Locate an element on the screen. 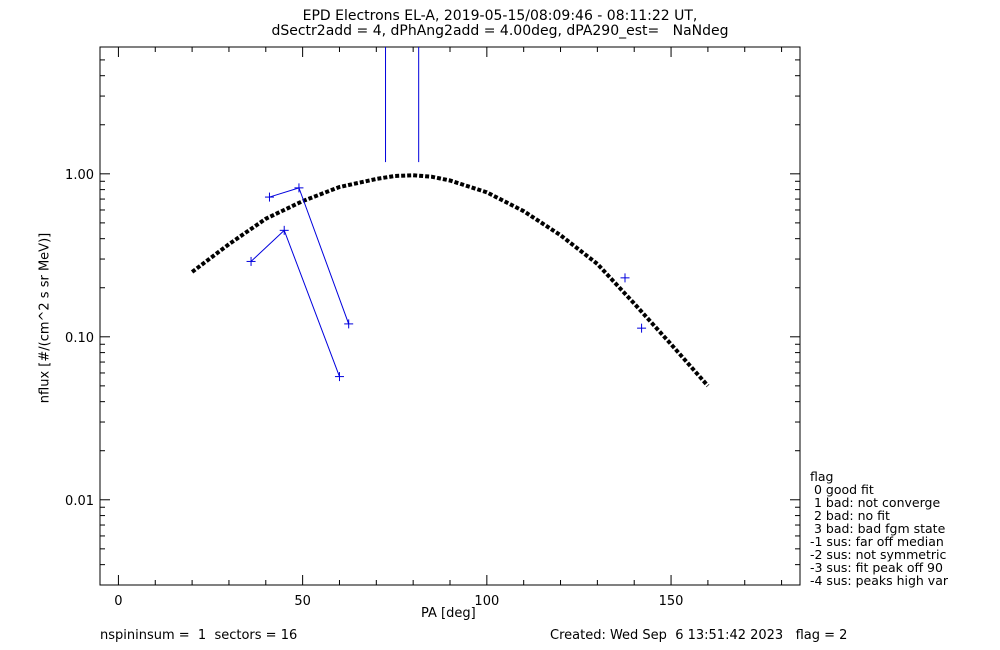  x-tick-label: 150 is located at coordinates (671, 601).